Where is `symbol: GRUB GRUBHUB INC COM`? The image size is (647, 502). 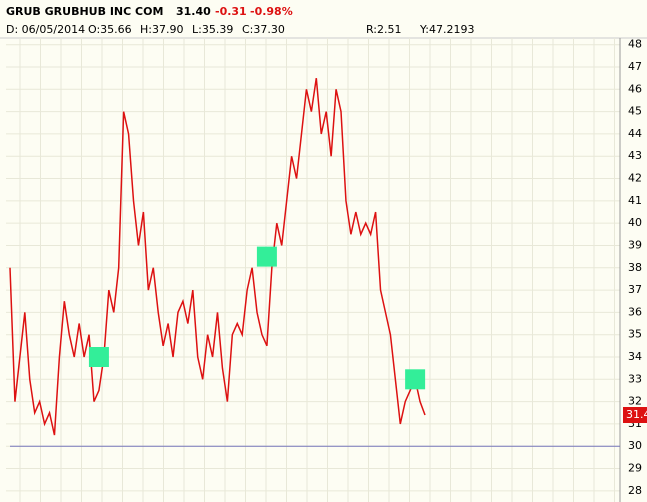 symbol: GRUB GRUBHUB INC COM is located at coordinates (84, 11).